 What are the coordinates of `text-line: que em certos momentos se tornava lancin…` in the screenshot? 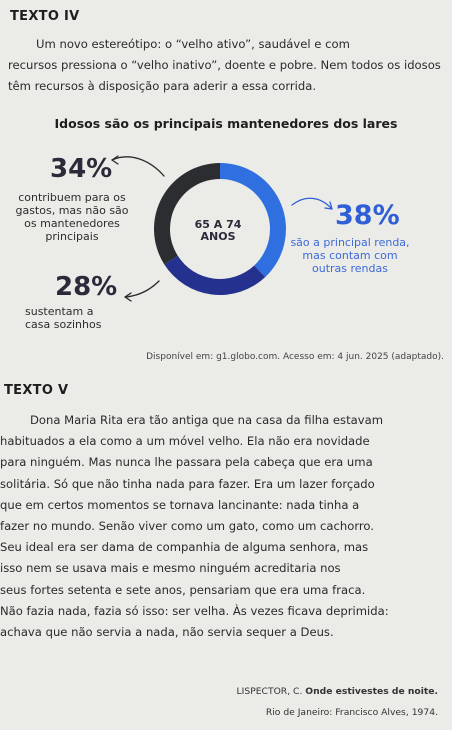 It's located at (180, 504).